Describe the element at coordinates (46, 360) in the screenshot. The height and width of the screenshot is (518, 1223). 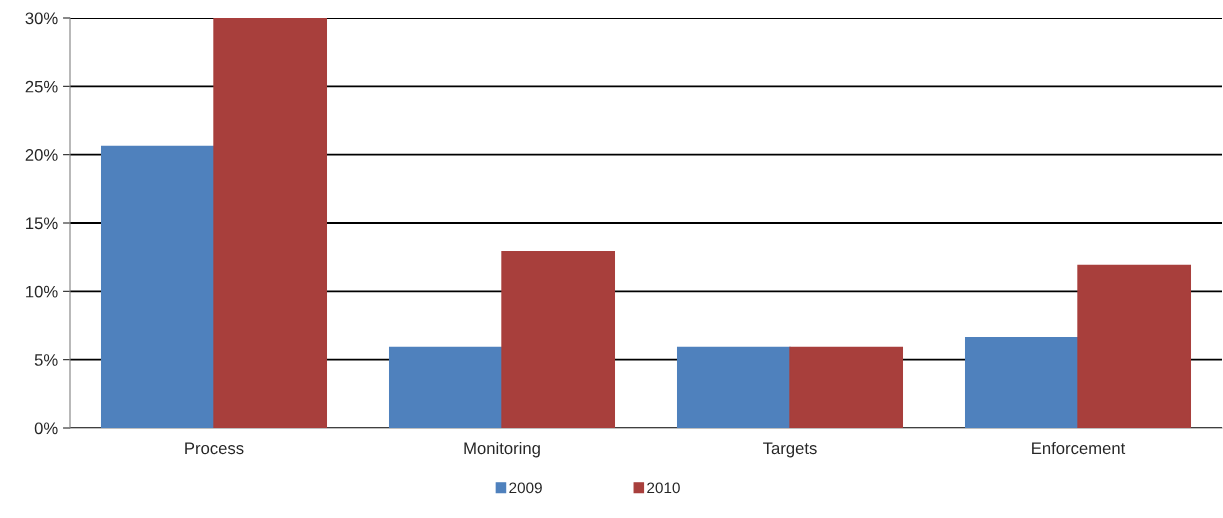
I see `y-tick-label: 5%` at that location.